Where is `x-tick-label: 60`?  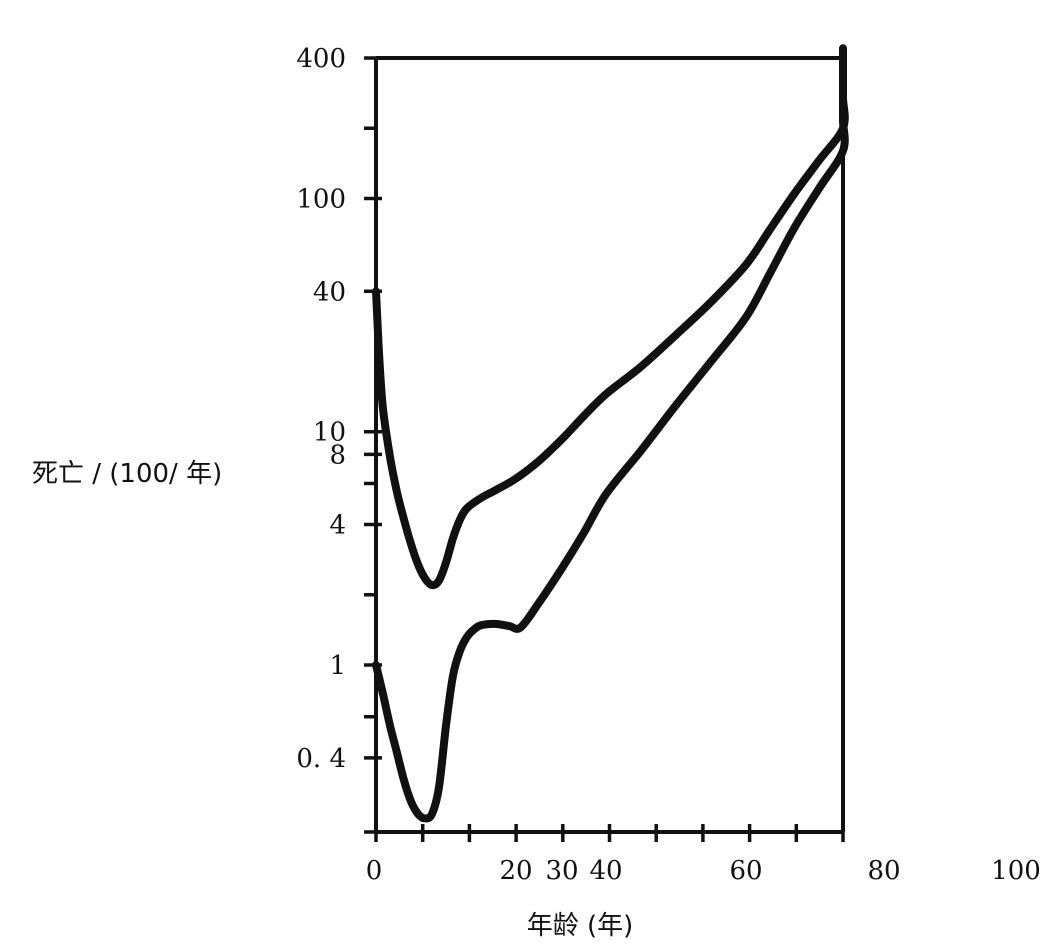 x-tick-label: 60 is located at coordinates (745, 871).